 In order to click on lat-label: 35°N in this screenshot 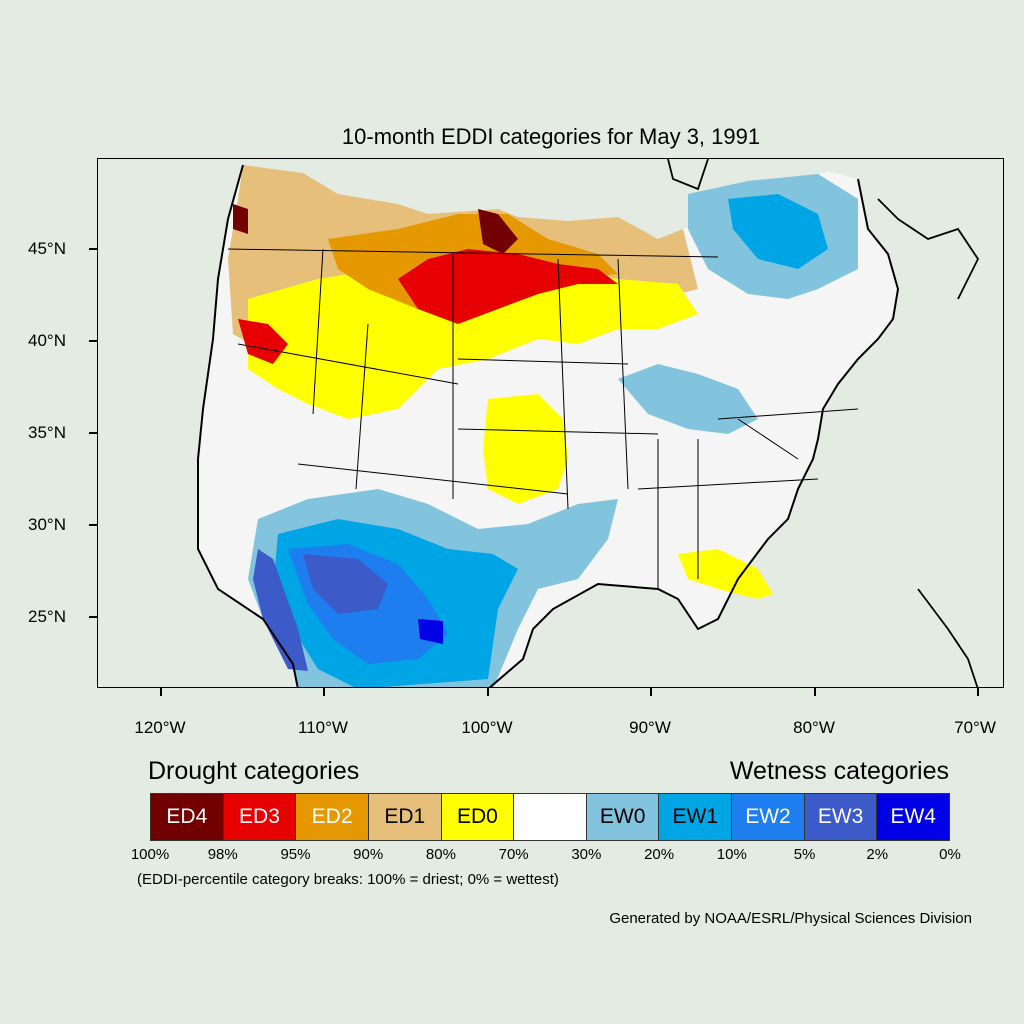, I will do `click(47, 432)`.